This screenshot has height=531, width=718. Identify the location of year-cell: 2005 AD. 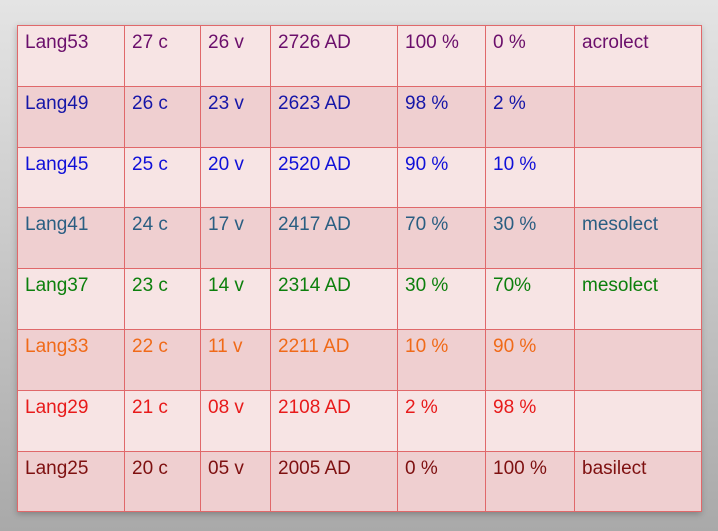
(334, 481).